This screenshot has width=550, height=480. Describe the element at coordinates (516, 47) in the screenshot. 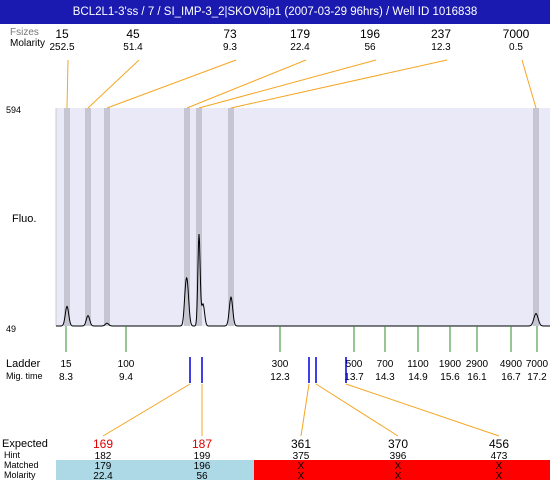

I see `peak-molarity: 0.5` at that location.